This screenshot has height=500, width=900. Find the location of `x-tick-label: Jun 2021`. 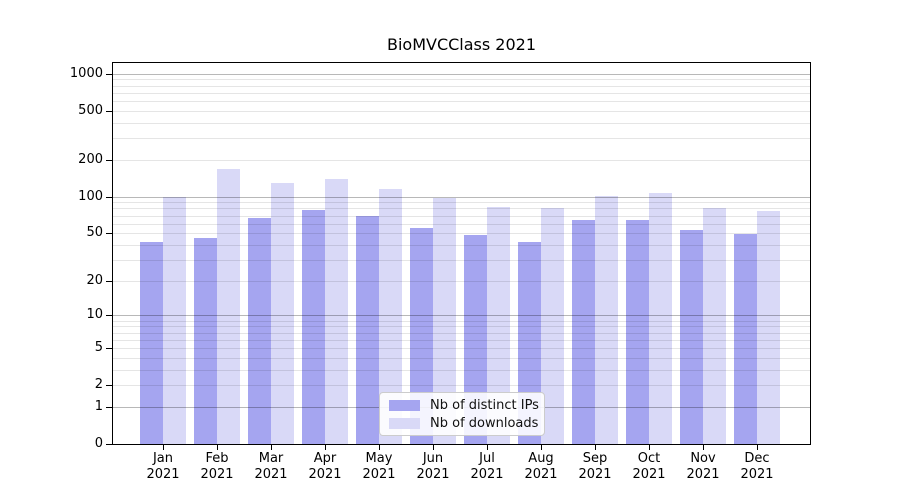

x-tick-label: Jun 2021 is located at coordinates (433, 467).